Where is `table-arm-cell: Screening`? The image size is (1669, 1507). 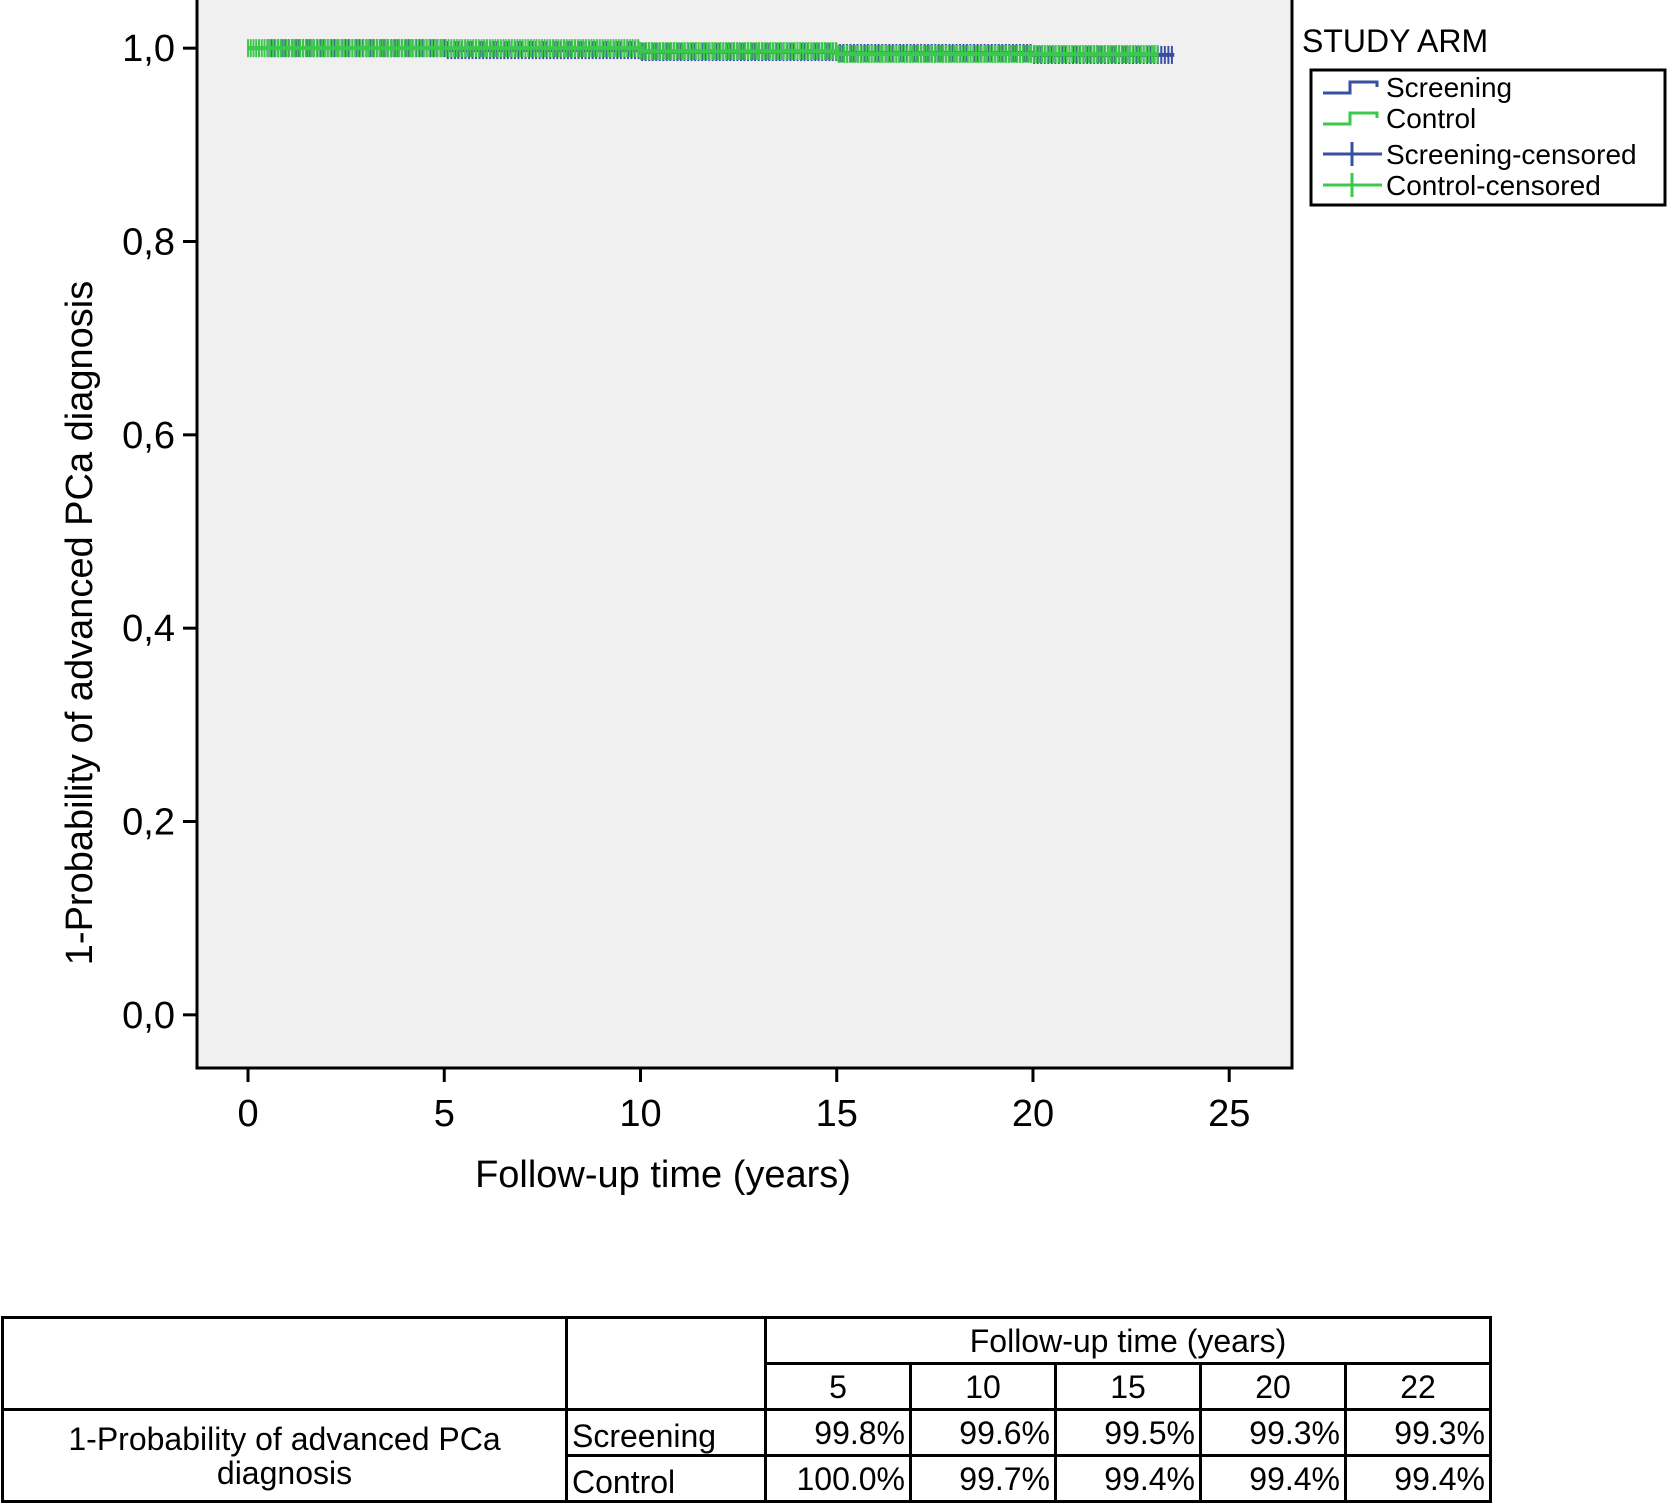 table-arm-cell: Screening is located at coordinates (666, 1432).